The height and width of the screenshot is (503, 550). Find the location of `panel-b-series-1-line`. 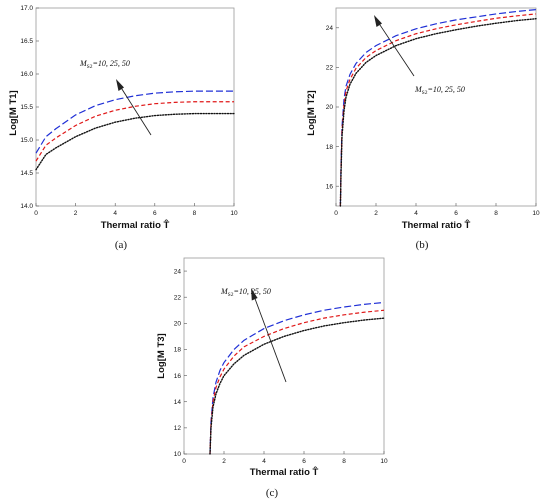

panel-b-series-1-line is located at coordinates (438, 107).